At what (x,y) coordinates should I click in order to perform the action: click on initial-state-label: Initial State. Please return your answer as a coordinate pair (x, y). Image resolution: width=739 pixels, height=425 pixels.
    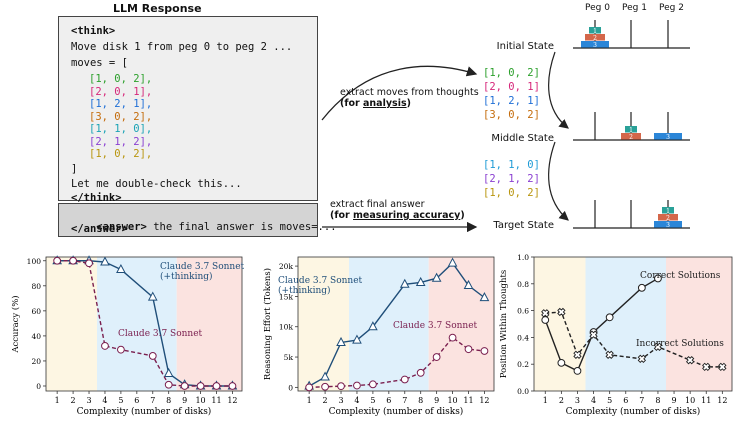
    Looking at the image, I should click on (525, 46).